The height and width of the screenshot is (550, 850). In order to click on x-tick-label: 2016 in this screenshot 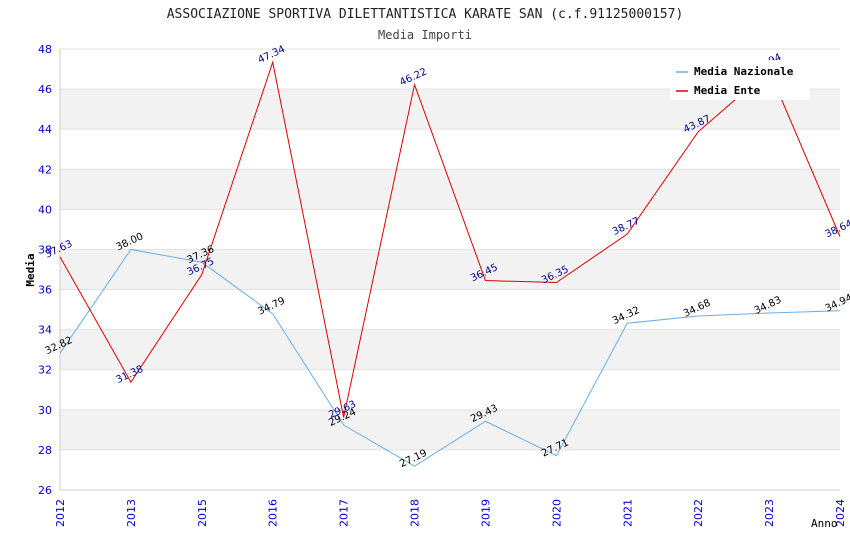, I will do `click(273, 513)`.